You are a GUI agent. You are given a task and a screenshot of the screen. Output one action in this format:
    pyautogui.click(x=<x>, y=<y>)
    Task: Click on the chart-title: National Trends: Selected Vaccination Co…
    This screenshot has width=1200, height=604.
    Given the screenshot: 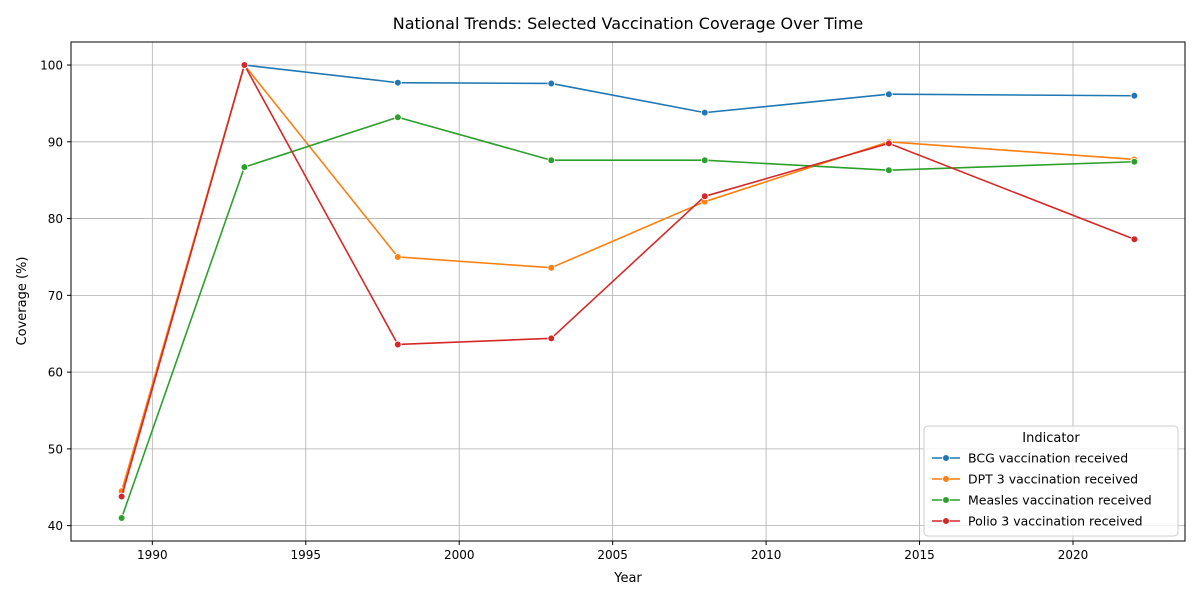 What is the action you would take?
    pyautogui.click(x=628, y=23)
    